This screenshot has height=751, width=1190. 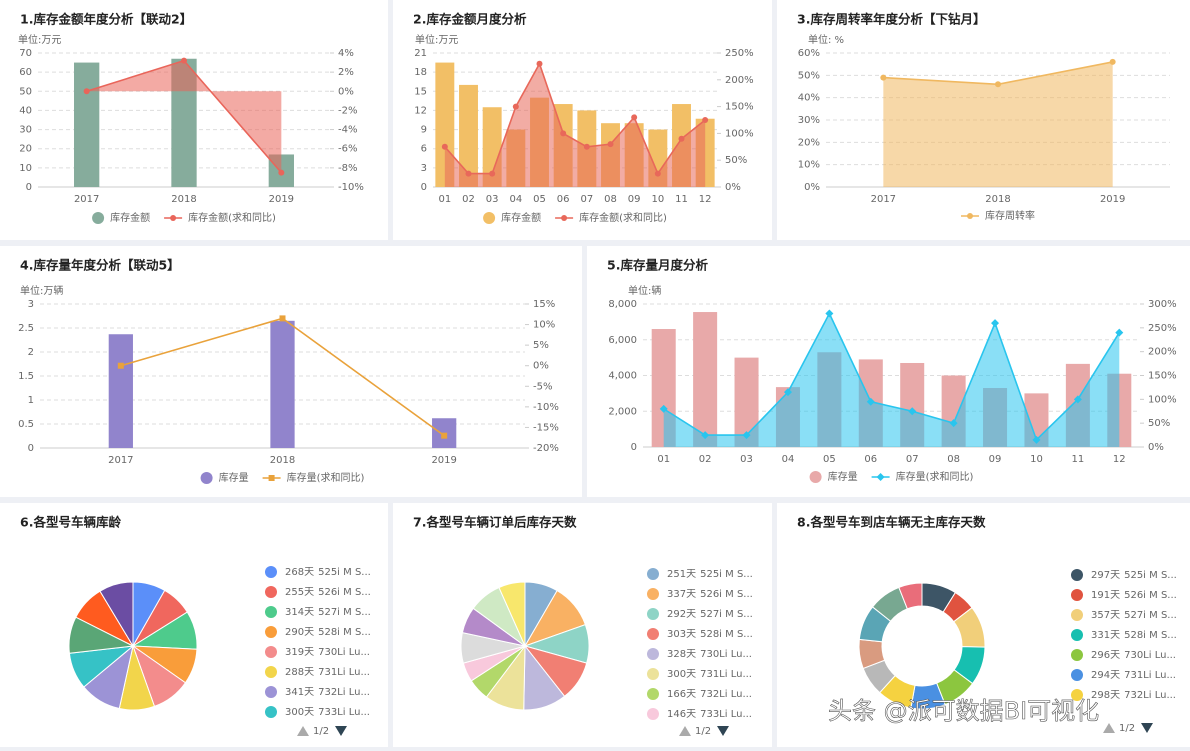 I want to click on x-tick-label: 03, so click(x=492, y=199).